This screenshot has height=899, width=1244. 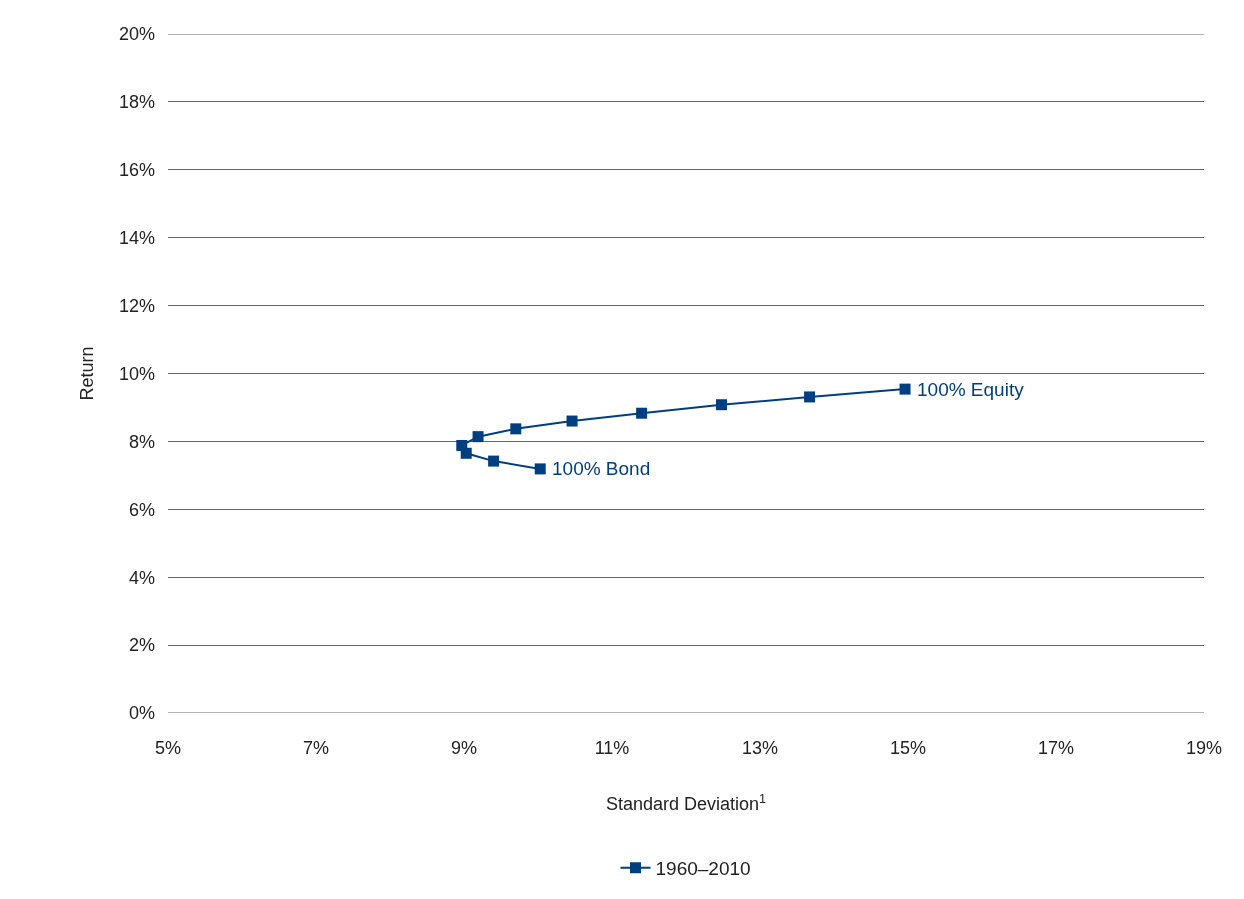 What do you see at coordinates (908, 748) in the screenshot?
I see `x-tick-label: 15%` at bounding box center [908, 748].